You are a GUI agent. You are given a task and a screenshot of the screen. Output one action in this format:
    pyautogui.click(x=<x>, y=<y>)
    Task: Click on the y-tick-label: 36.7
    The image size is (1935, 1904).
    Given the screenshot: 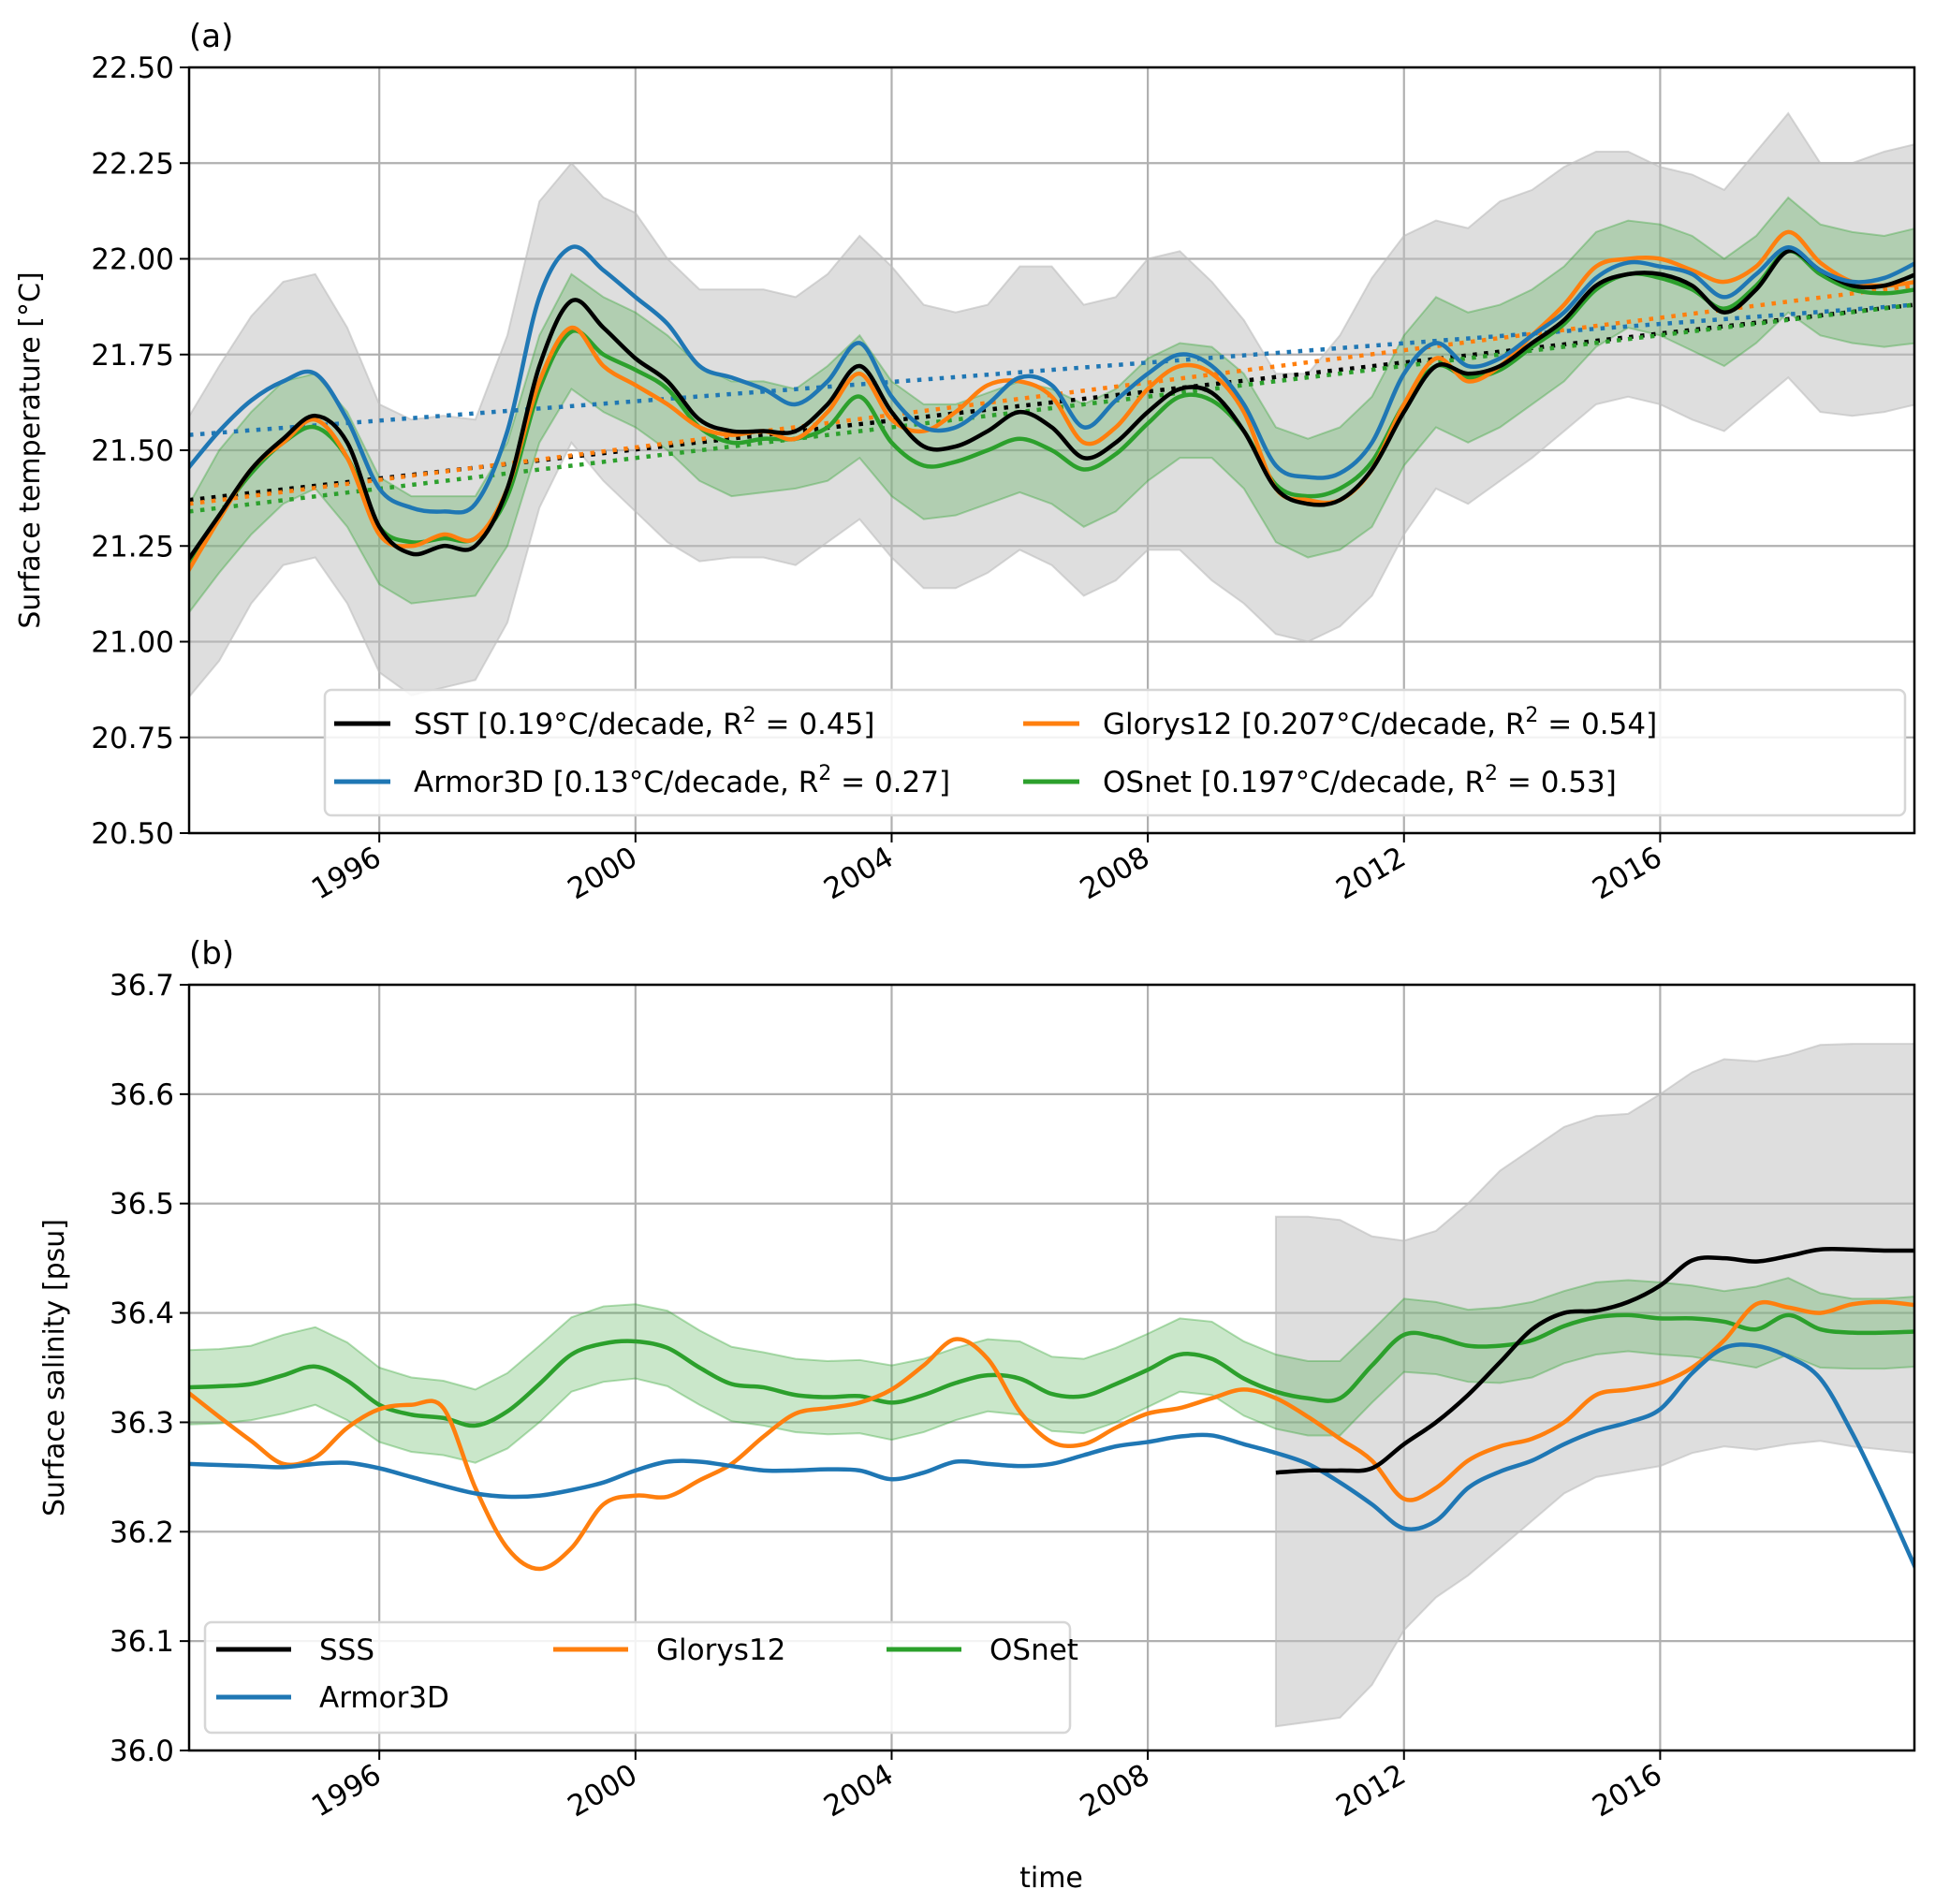 What is the action you would take?
    pyautogui.click(x=142, y=986)
    